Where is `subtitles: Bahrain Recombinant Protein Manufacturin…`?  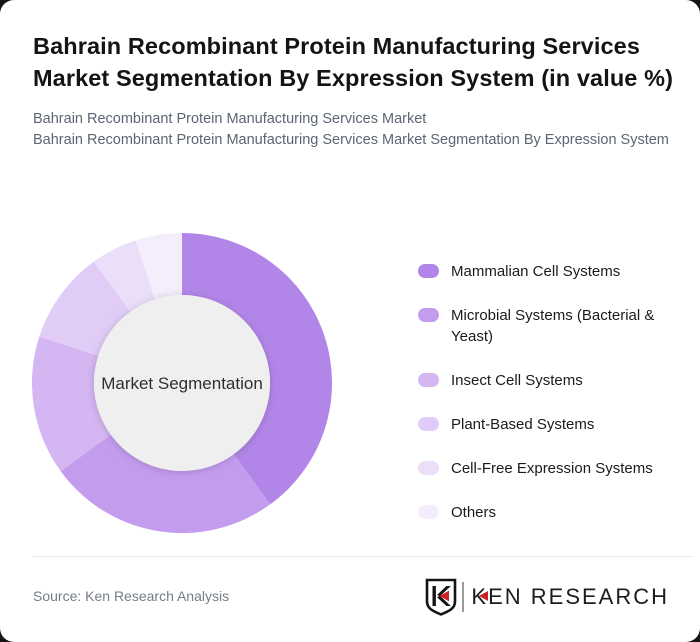 subtitles: Bahrain Recombinant Protein Manufacturin… is located at coordinates (355, 130).